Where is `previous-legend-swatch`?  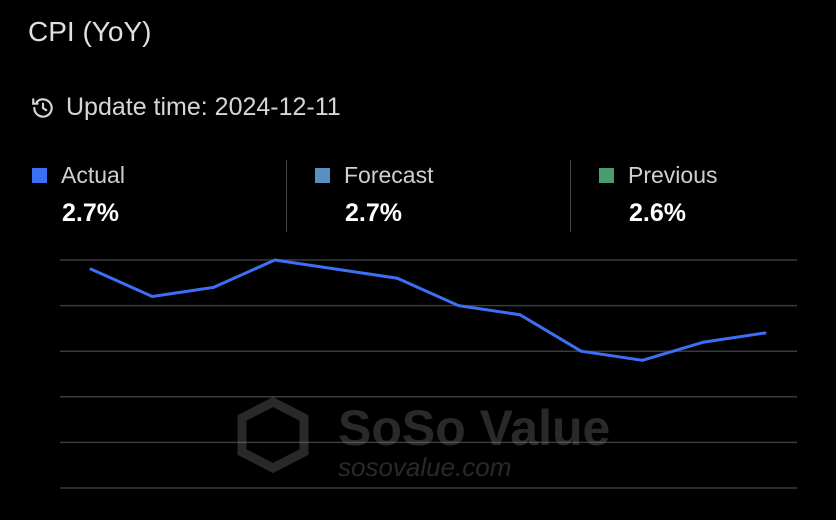
previous-legend-swatch is located at coordinates (606, 175).